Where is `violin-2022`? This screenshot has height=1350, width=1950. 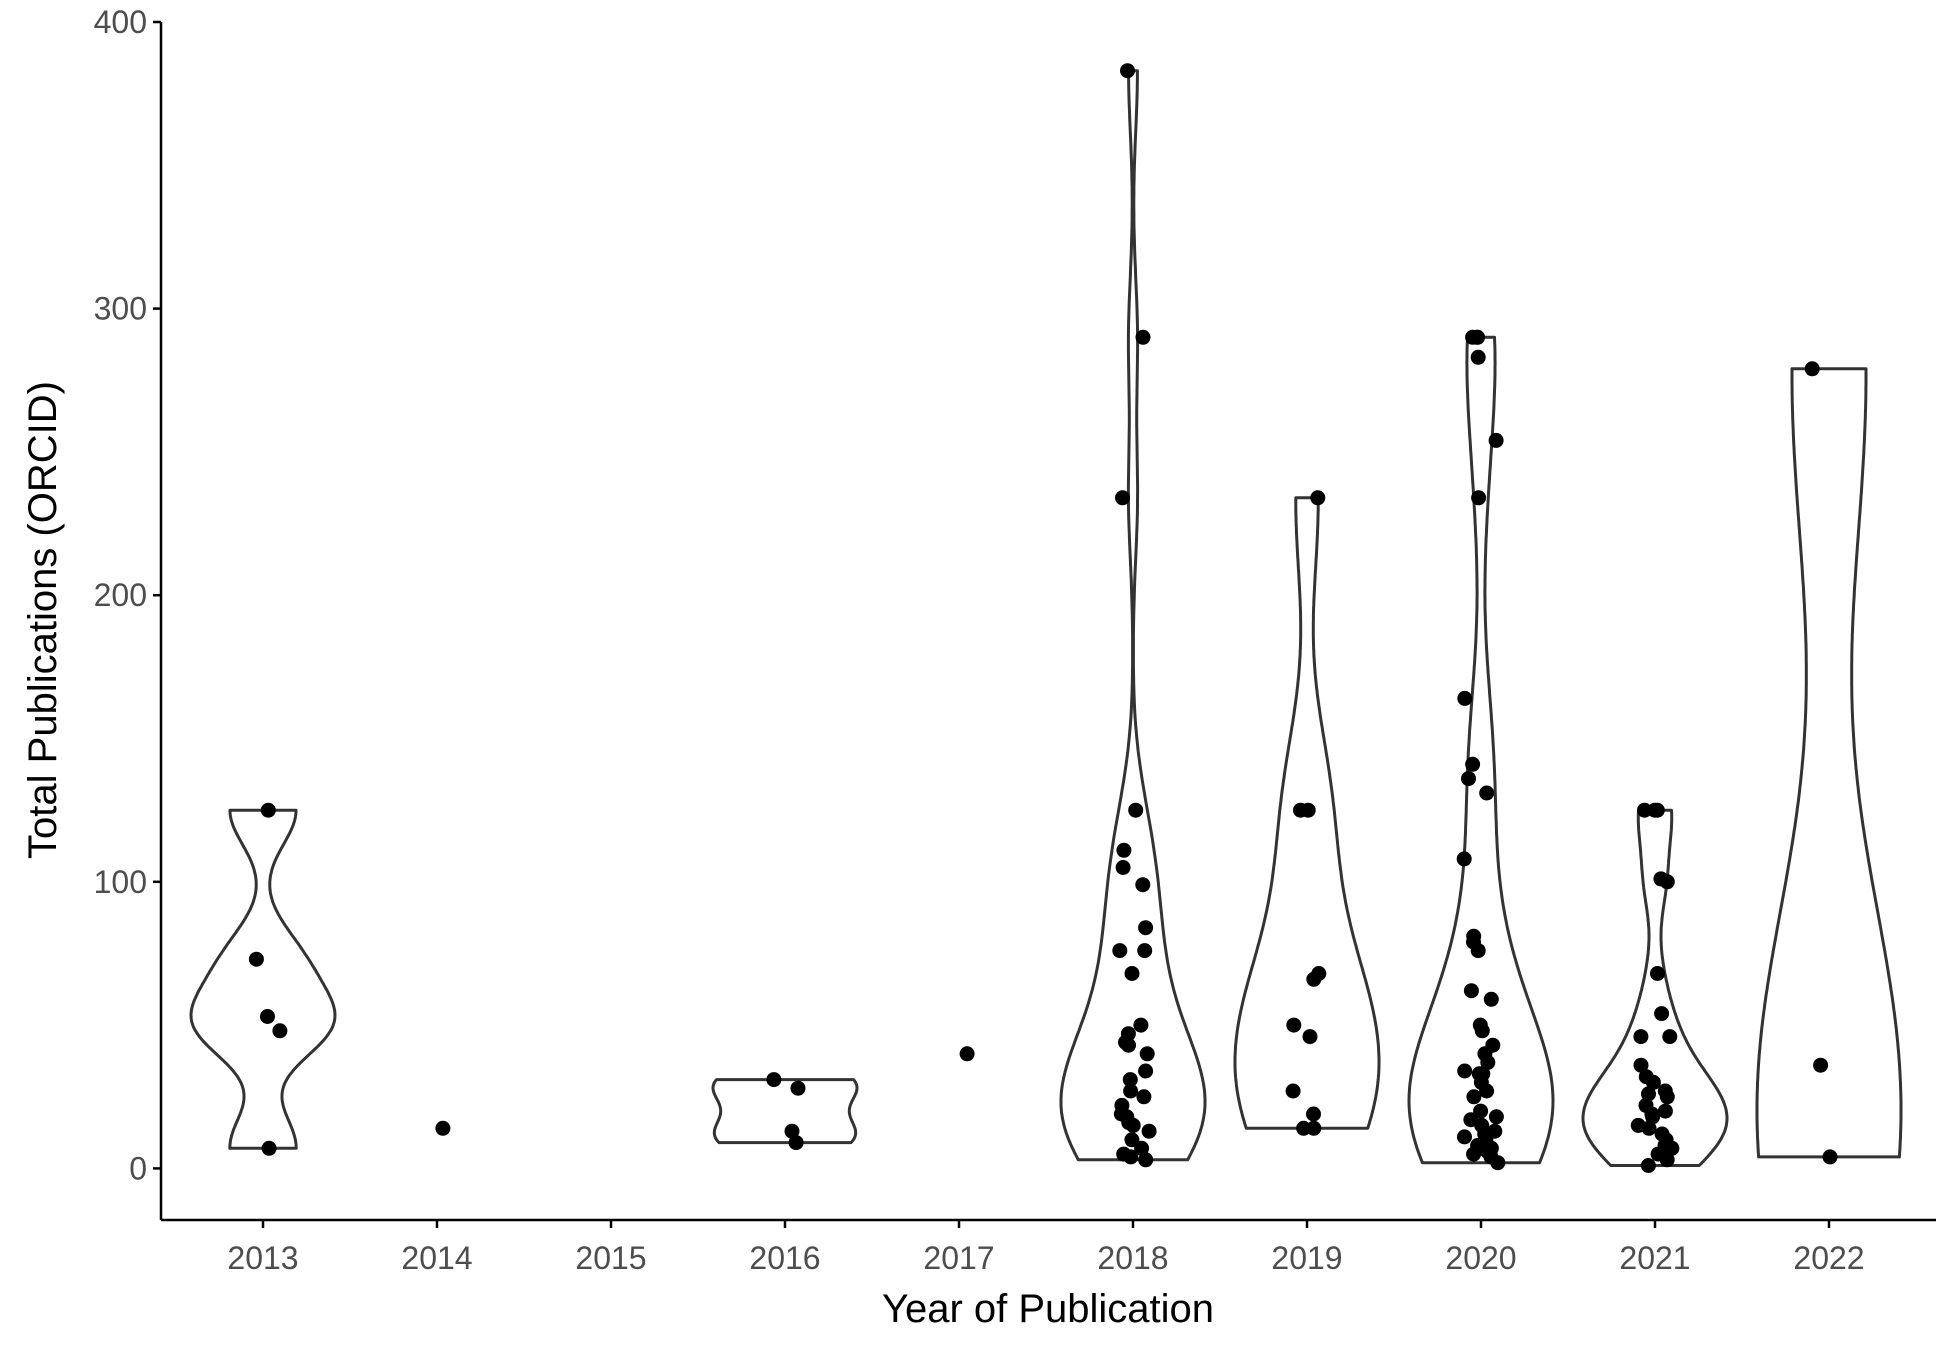
violin-2022 is located at coordinates (1829, 763).